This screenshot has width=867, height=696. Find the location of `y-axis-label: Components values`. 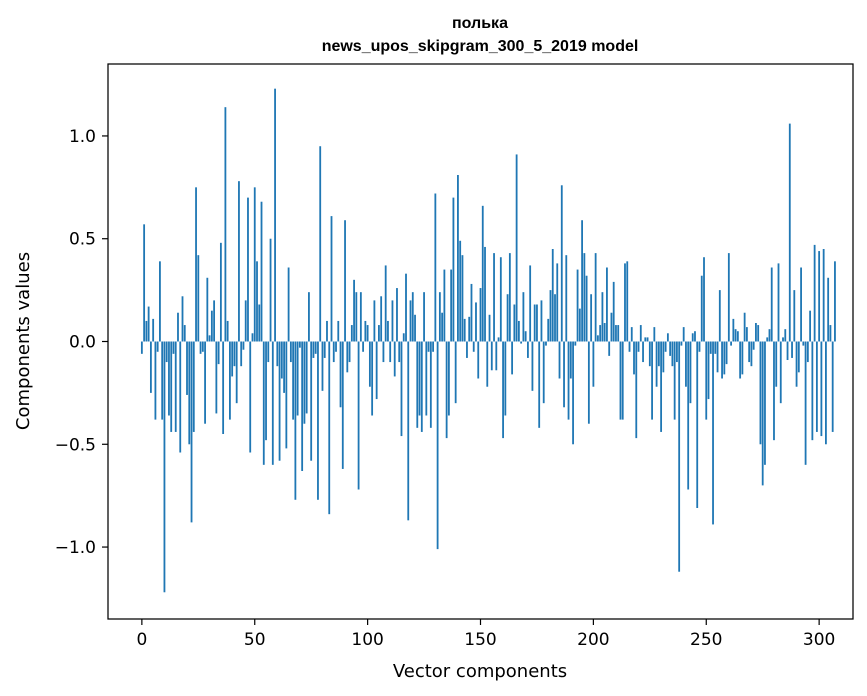

y-axis-label: Components values is located at coordinates (23, 341).